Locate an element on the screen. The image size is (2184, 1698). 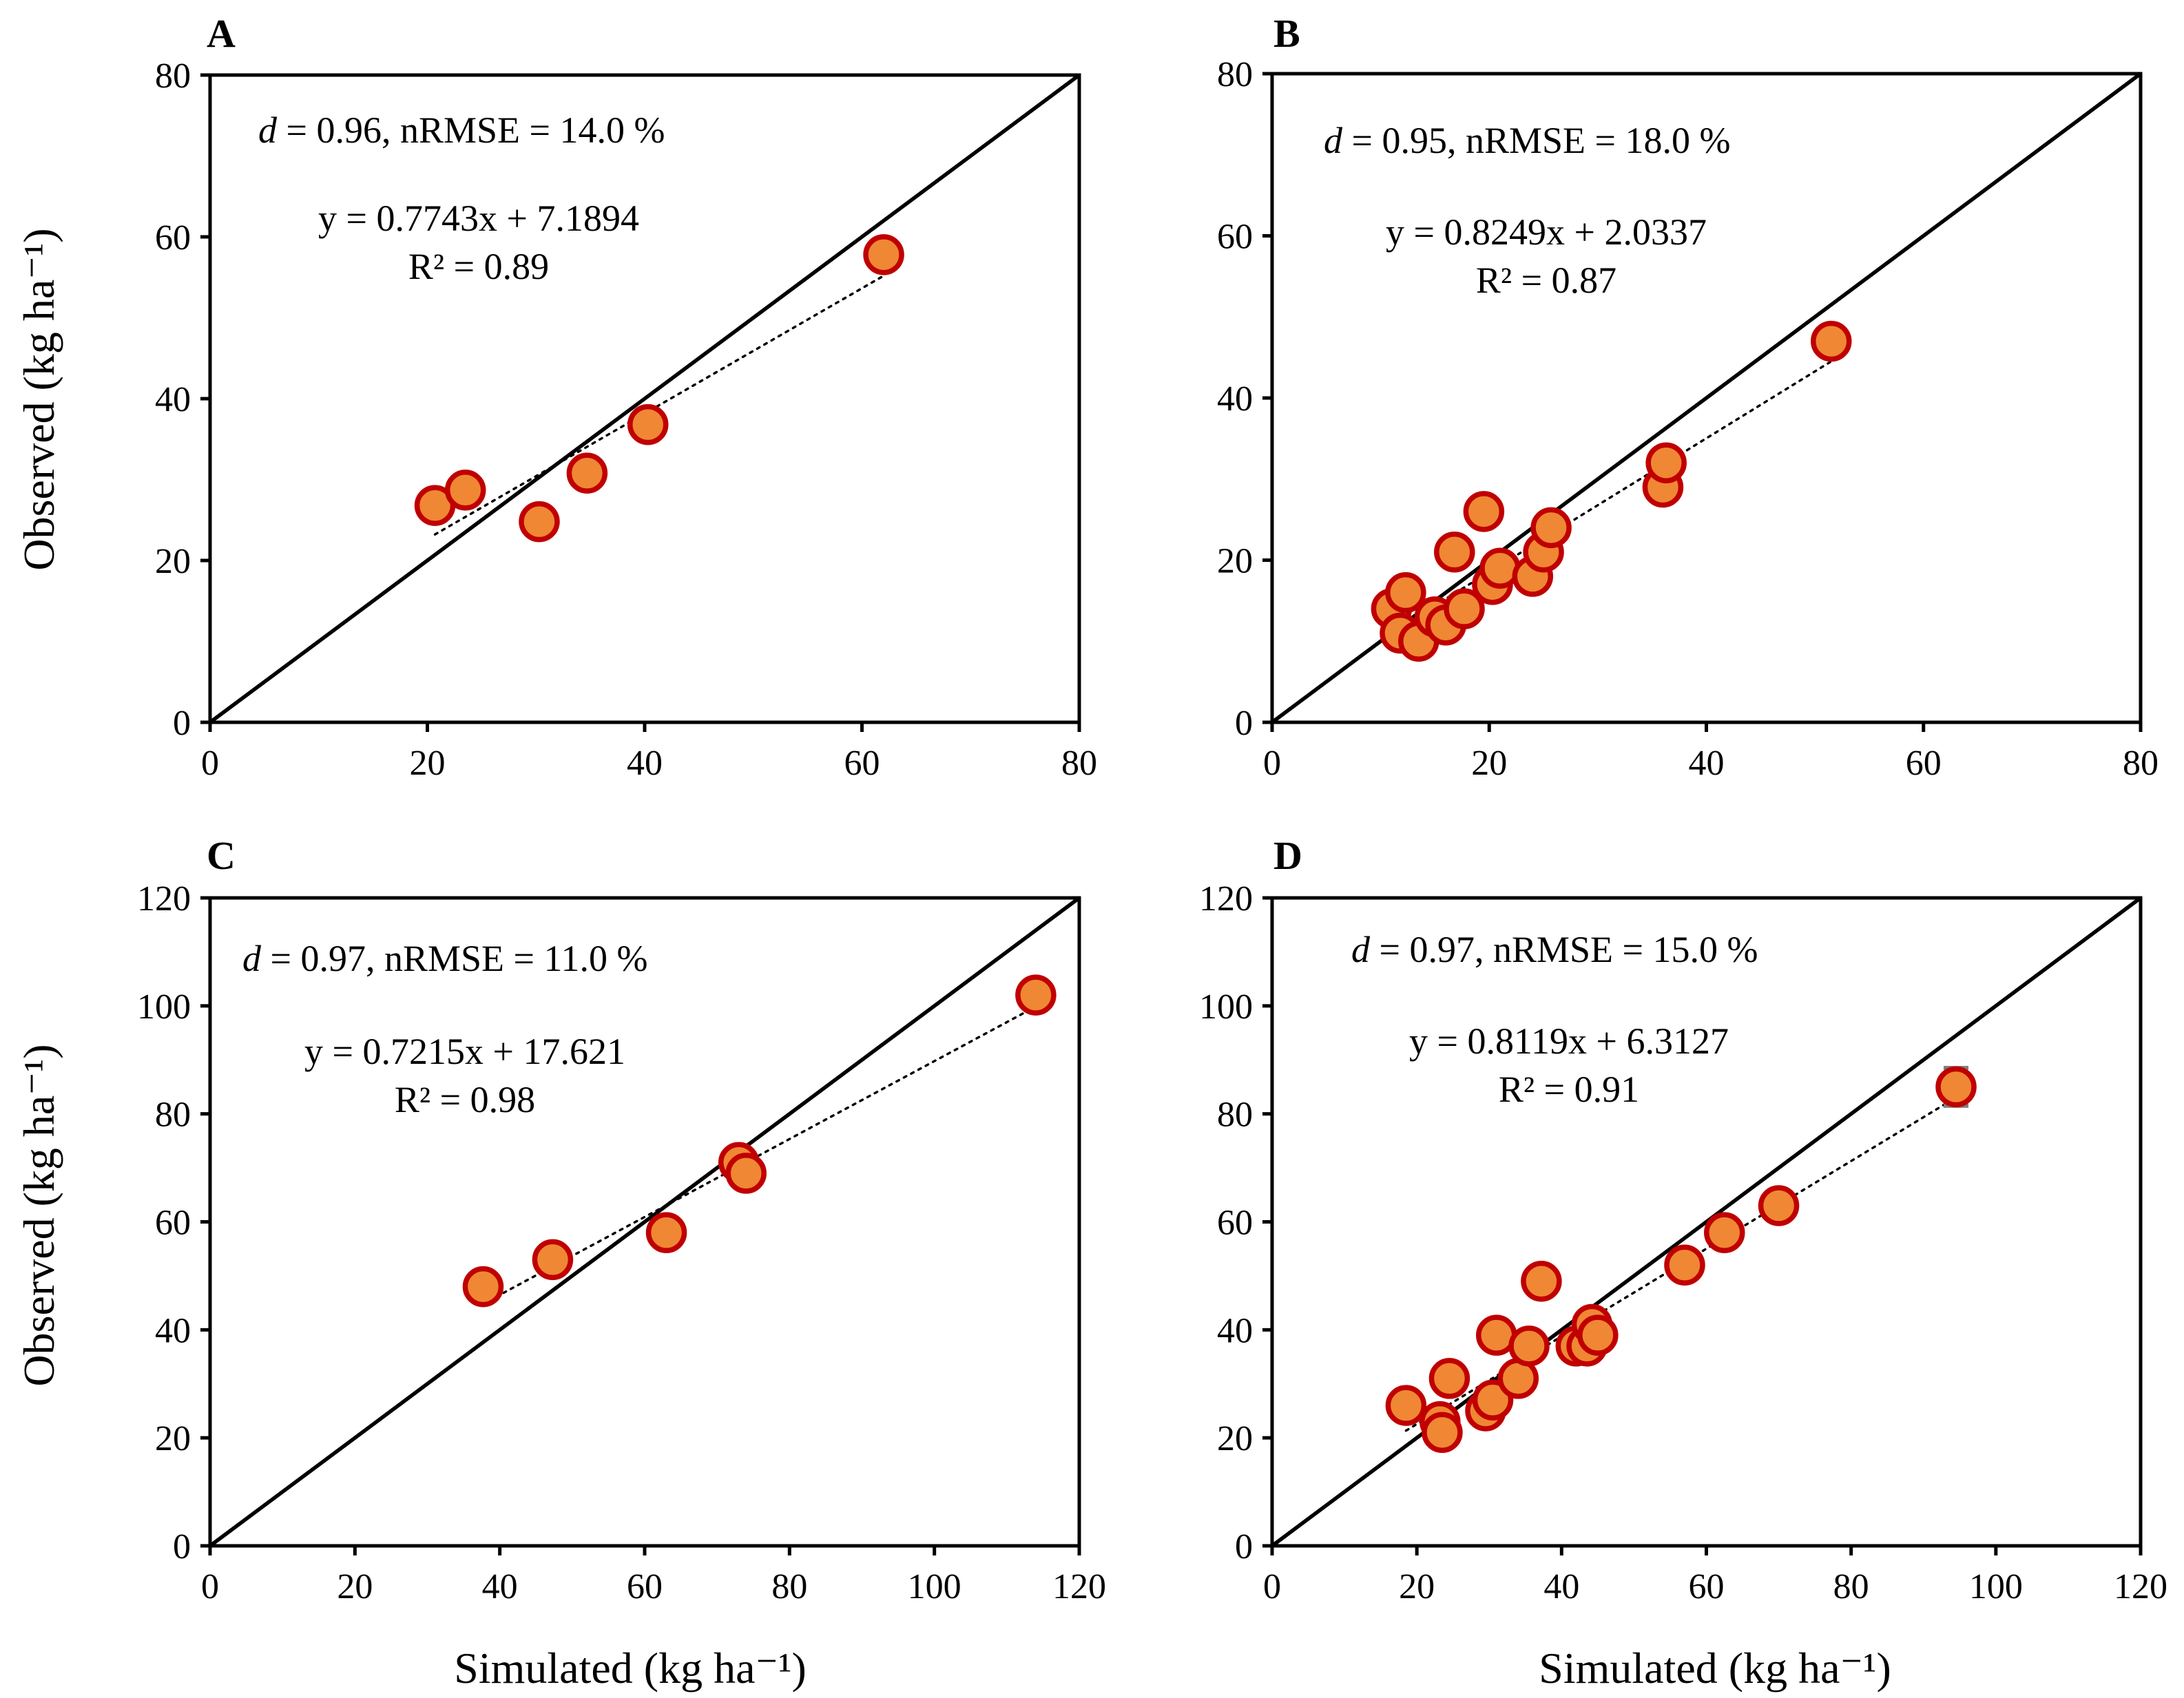
stats-values: = 0.97, nRMSE = 11.0 % is located at coordinates (454, 959).